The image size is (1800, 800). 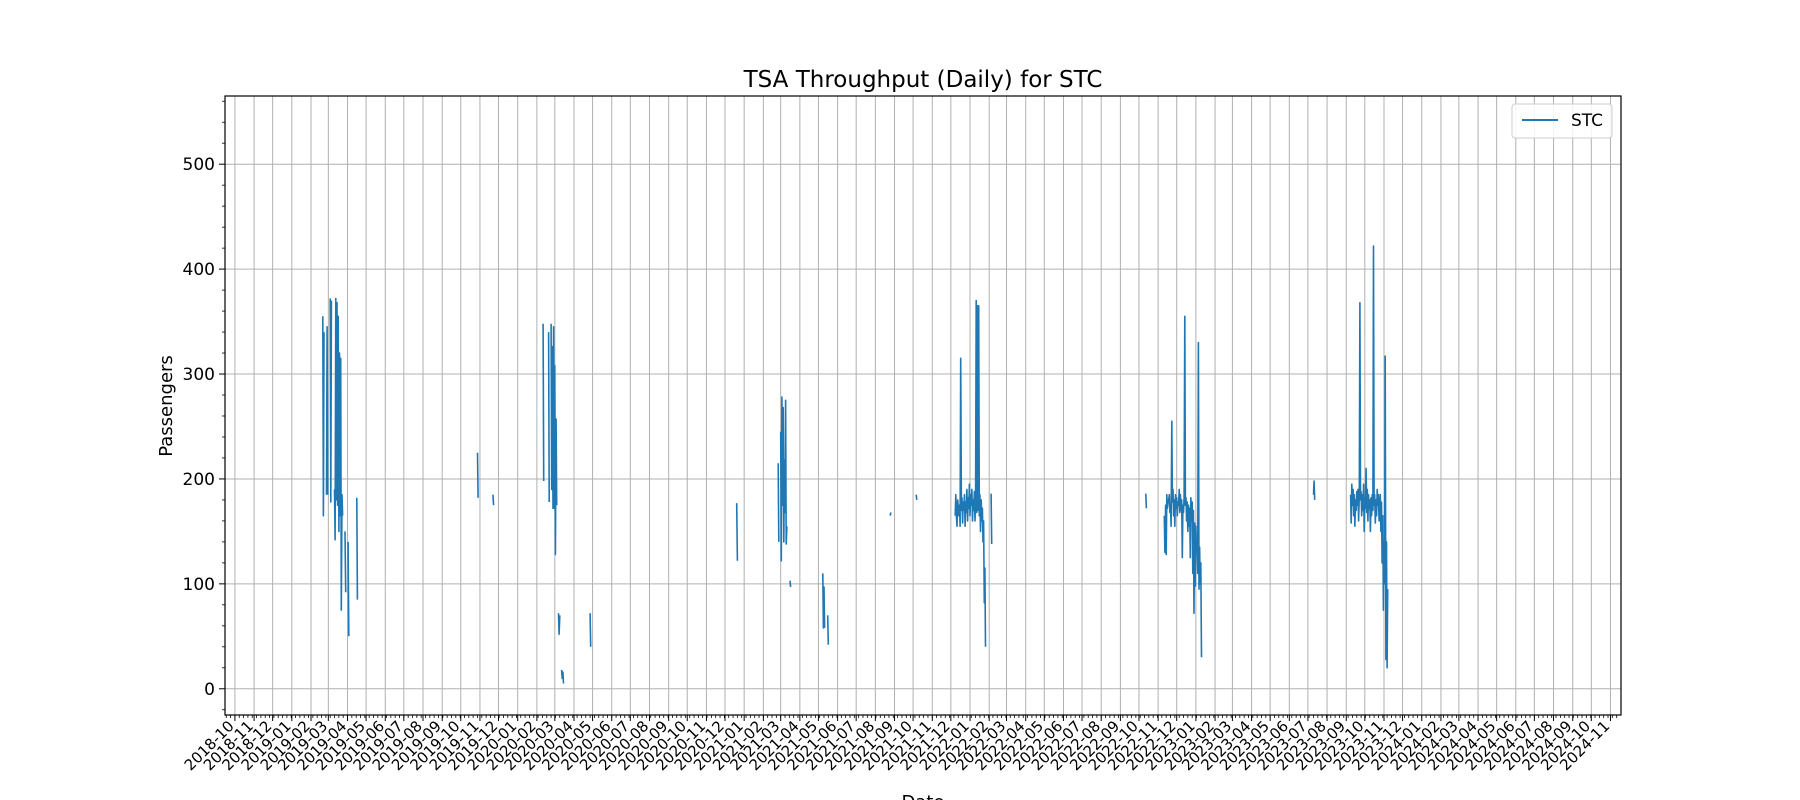 I want to click on legend-frame, so click(x=1562, y=121).